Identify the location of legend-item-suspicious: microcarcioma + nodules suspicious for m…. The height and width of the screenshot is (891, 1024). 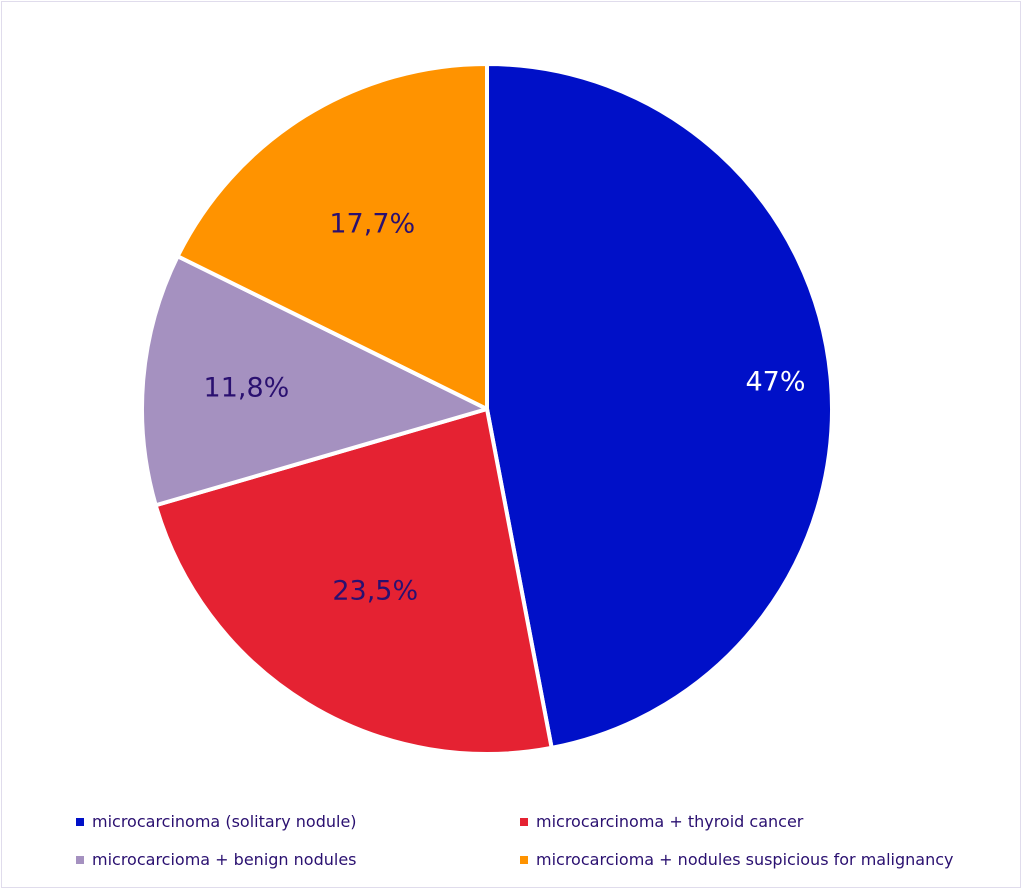
(737, 859).